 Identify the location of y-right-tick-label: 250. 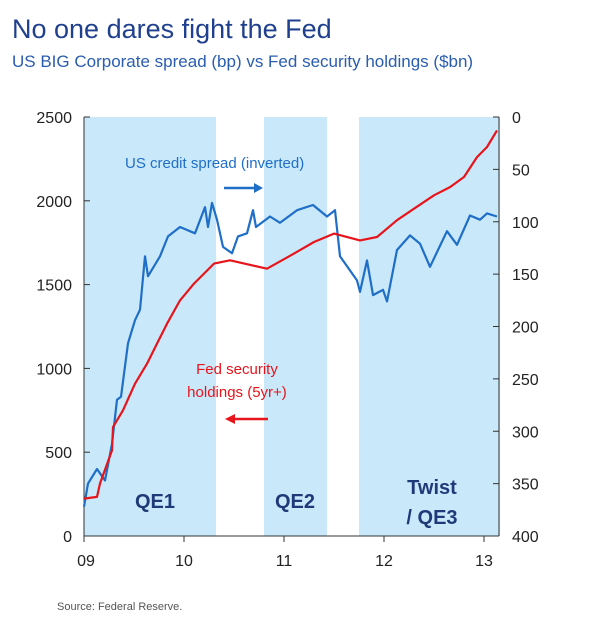
(525, 380).